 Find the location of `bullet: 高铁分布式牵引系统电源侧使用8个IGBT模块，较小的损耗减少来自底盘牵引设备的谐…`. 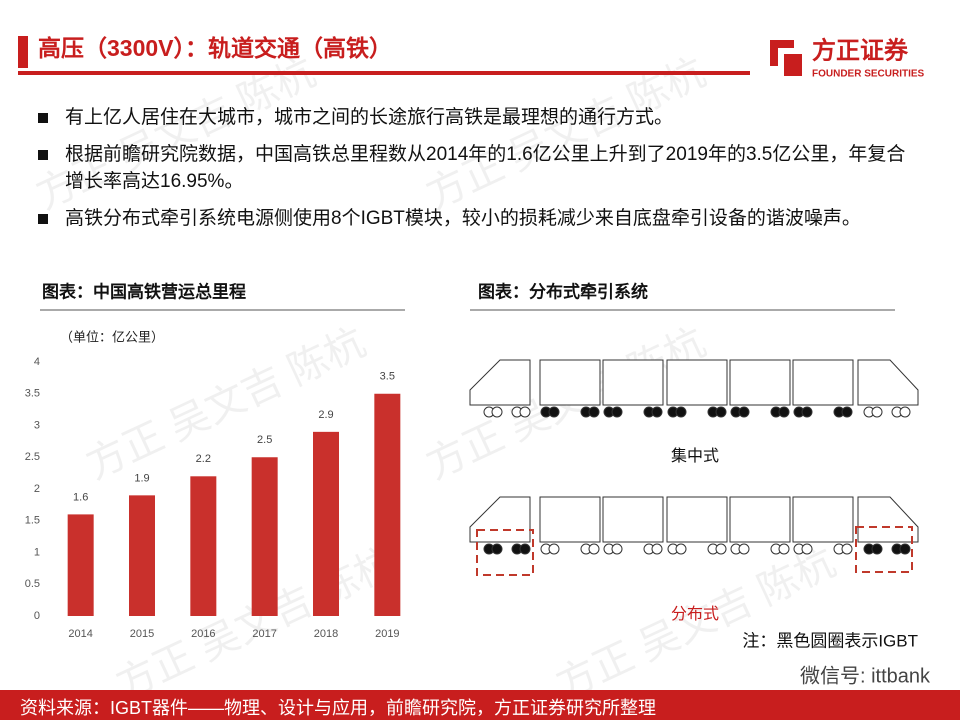

bullet: 高铁分布式牵引系统电源侧使用8个IGBT模块，较小的损耗减少来自底盘牵引设备的谐… is located at coordinates (473, 218).